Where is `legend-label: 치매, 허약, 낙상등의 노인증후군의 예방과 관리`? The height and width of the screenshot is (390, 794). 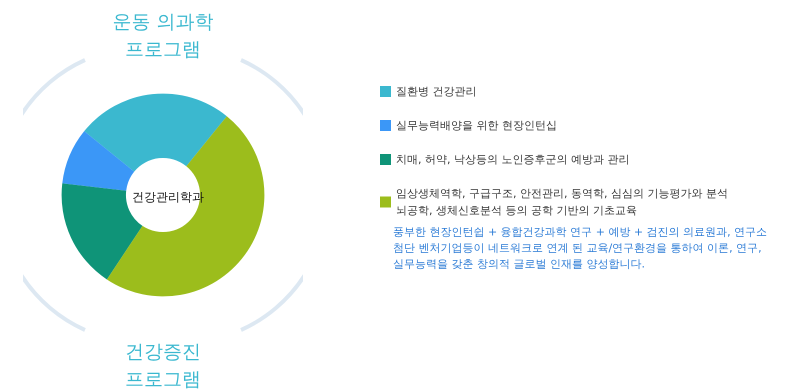
legend-label: 치매, 허약, 낙상등의 노인증후군의 예방과 관리 is located at coordinates (513, 159).